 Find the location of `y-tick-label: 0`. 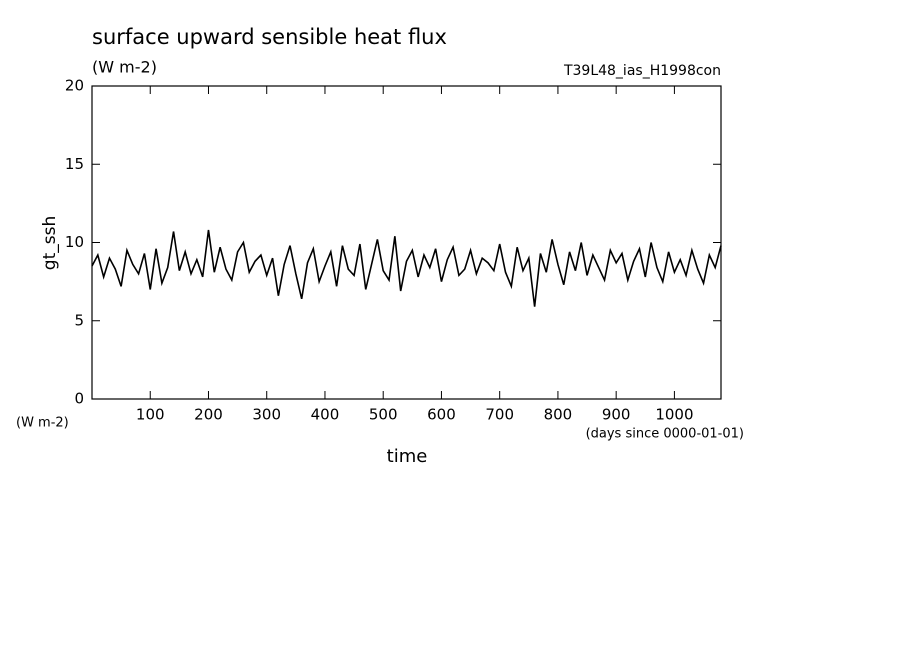

y-tick-label: 0 is located at coordinates (79, 399).